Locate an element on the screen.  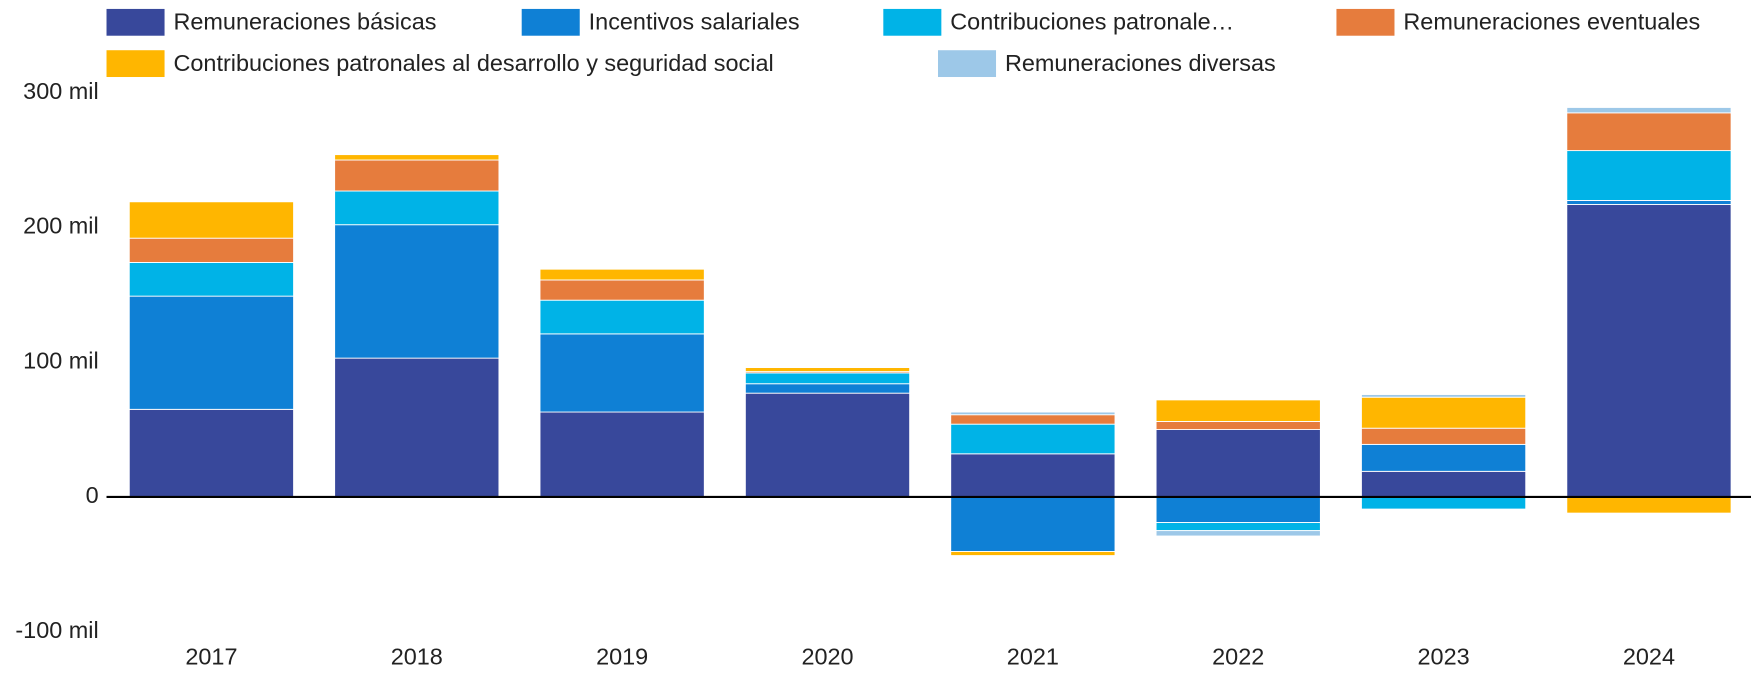
legend-label: Incentivos salariales is located at coordinates (694, 22).